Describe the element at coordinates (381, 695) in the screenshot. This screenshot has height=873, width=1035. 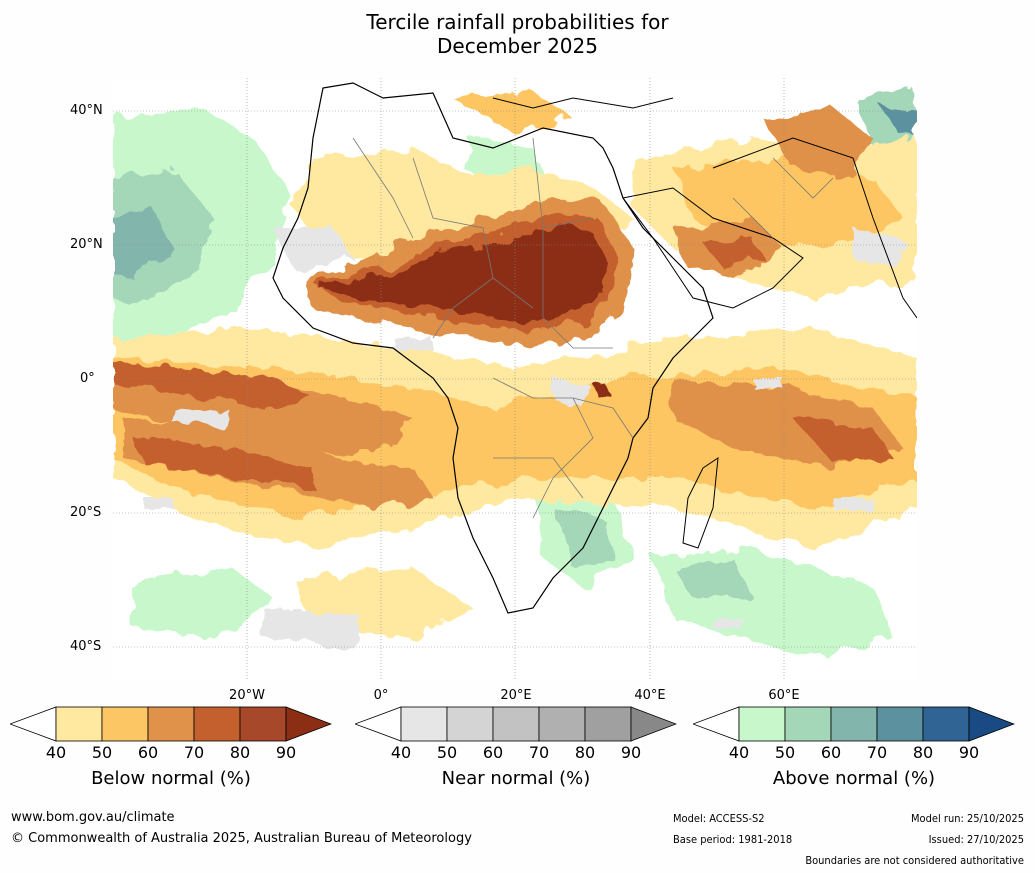
I see `lon-label-0: 0°` at that location.